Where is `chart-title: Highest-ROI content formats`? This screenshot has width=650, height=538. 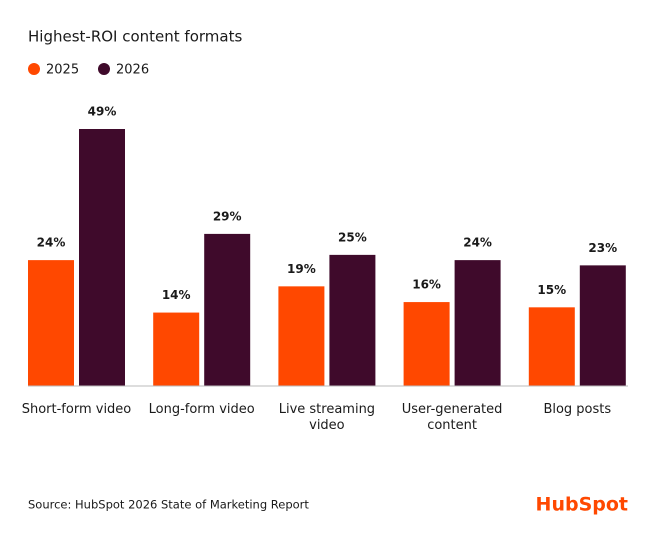
chart-title: Highest-ROI content formats is located at coordinates (135, 37).